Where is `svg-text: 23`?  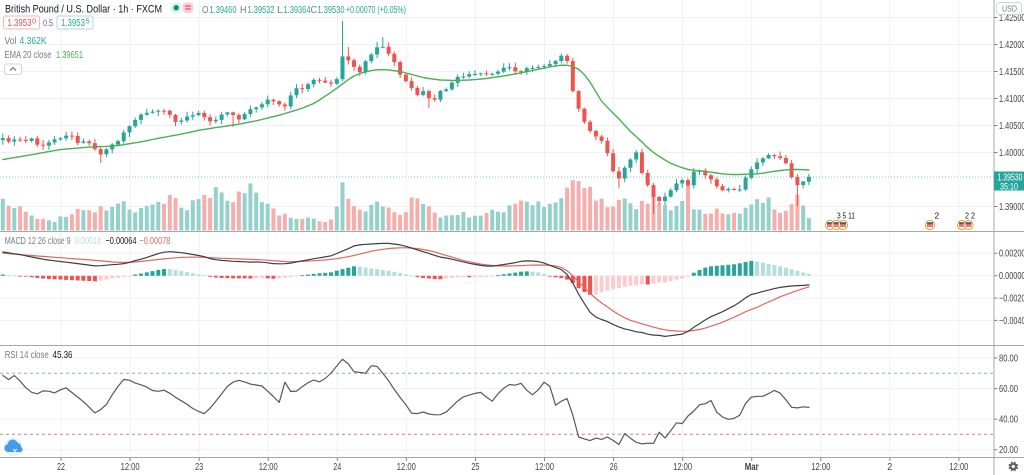 svg-text: 23 is located at coordinates (199, 467).